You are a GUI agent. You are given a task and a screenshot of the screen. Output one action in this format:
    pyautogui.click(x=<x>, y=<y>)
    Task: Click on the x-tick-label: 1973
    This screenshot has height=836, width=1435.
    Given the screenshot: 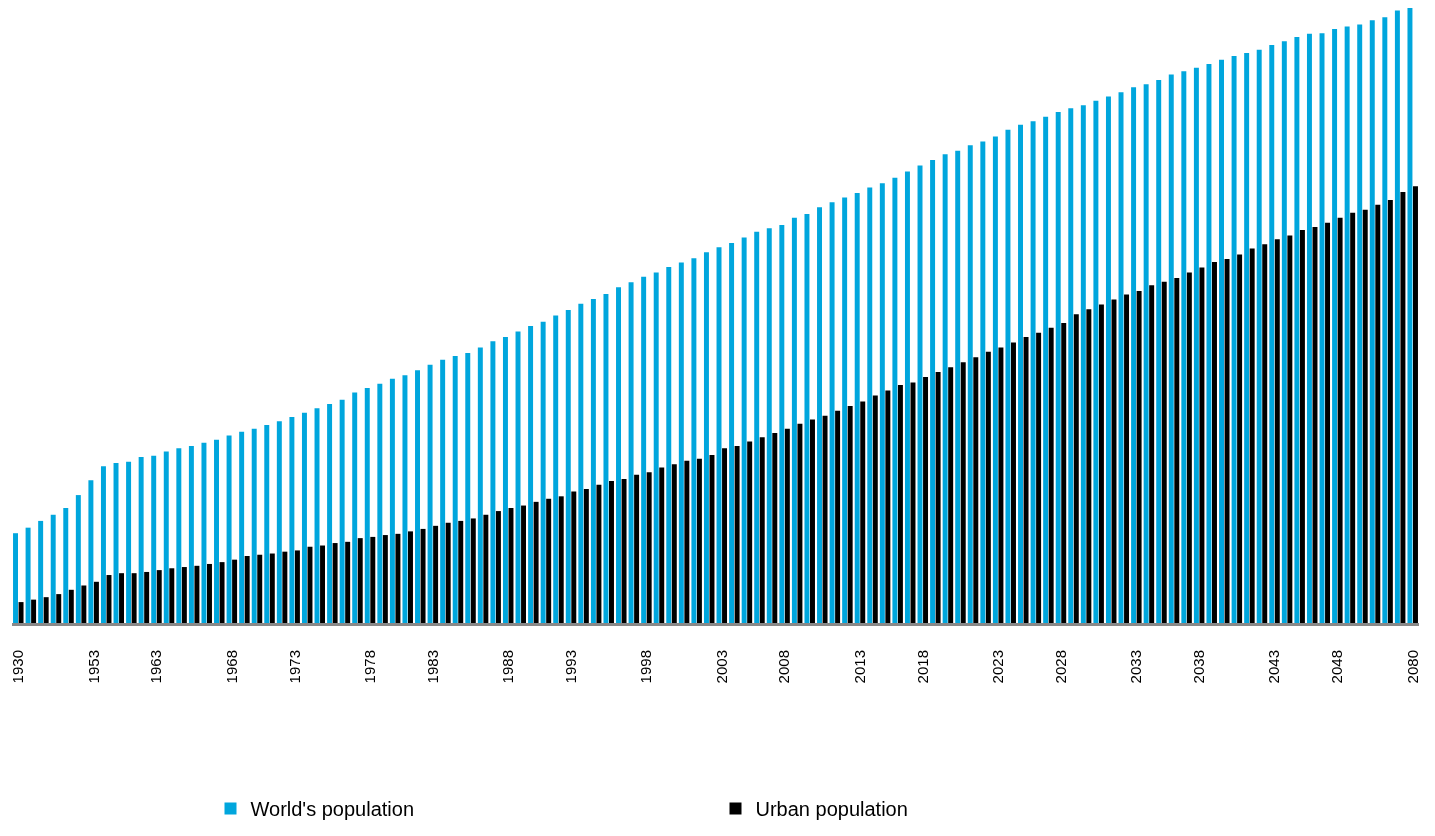 What is the action you would take?
    pyautogui.click(x=294, y=667)
    